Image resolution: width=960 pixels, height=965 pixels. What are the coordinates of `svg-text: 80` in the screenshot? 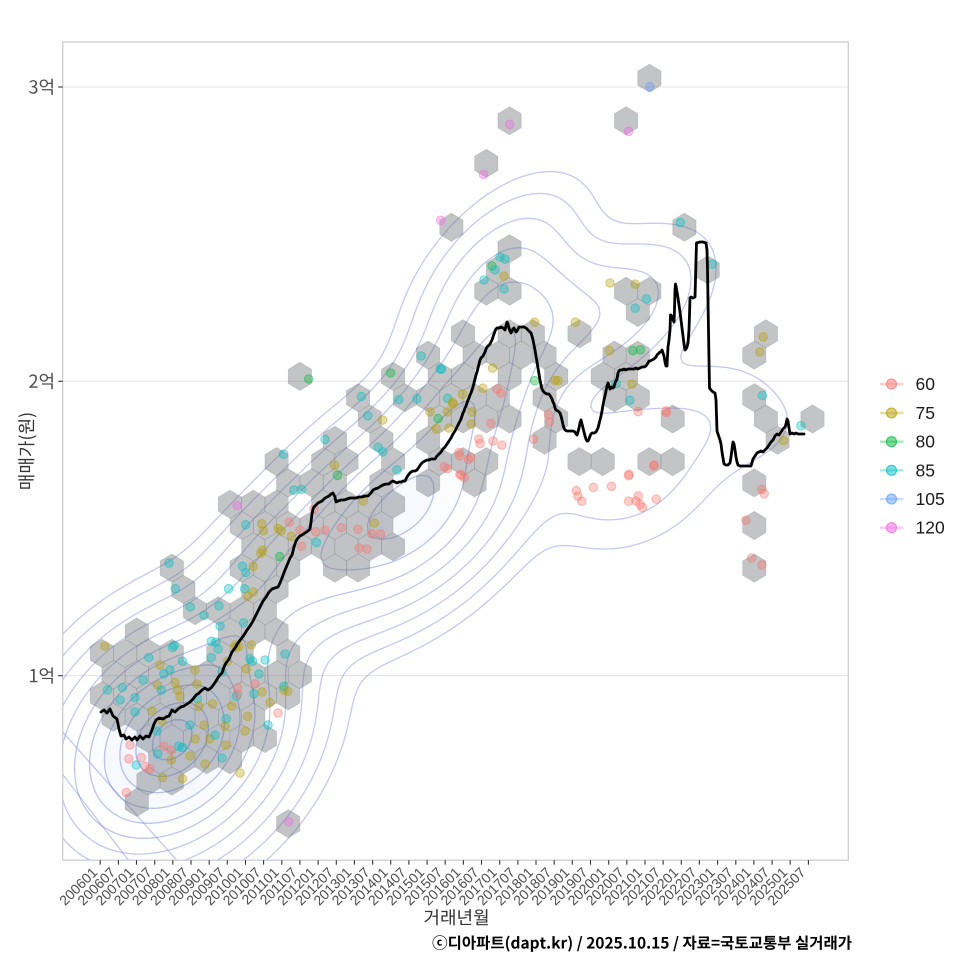 It's located at (926, 442).